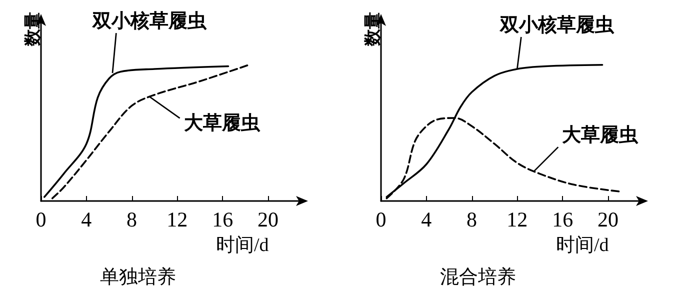 This screenshot has height=296, width=681. I want to click on text: 单独培养, so click(138, 277).